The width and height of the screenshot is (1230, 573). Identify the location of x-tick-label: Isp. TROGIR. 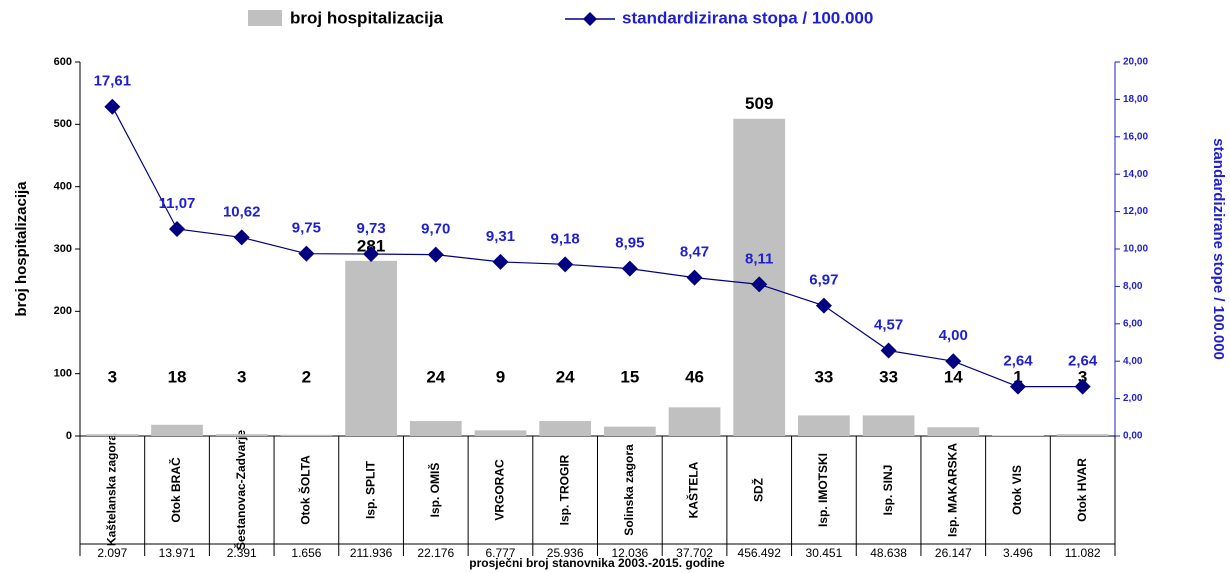
(564, 489).